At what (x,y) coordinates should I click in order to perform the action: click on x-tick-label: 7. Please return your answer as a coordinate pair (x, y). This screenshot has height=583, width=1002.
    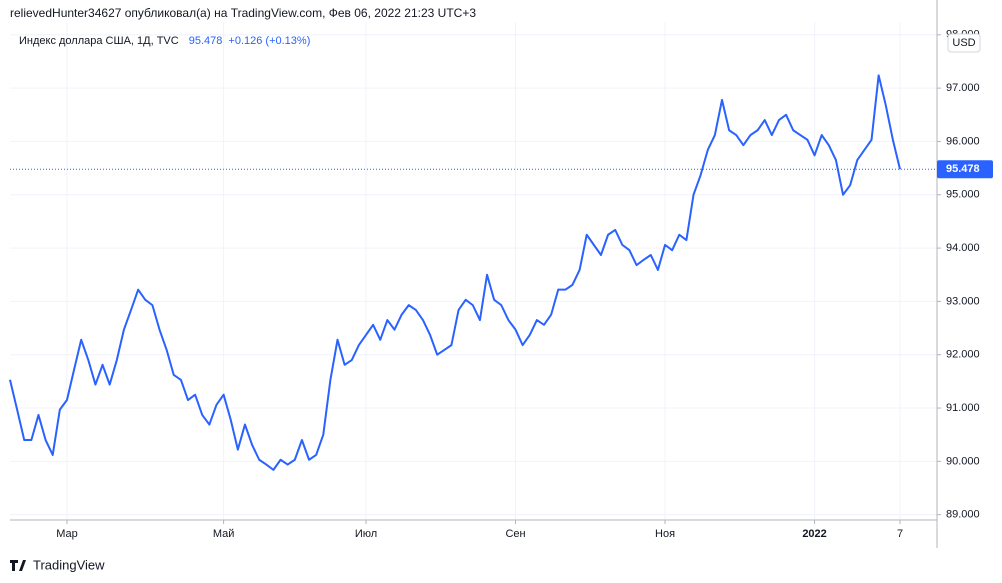
    Looking at the image, I should click on (900, 534).